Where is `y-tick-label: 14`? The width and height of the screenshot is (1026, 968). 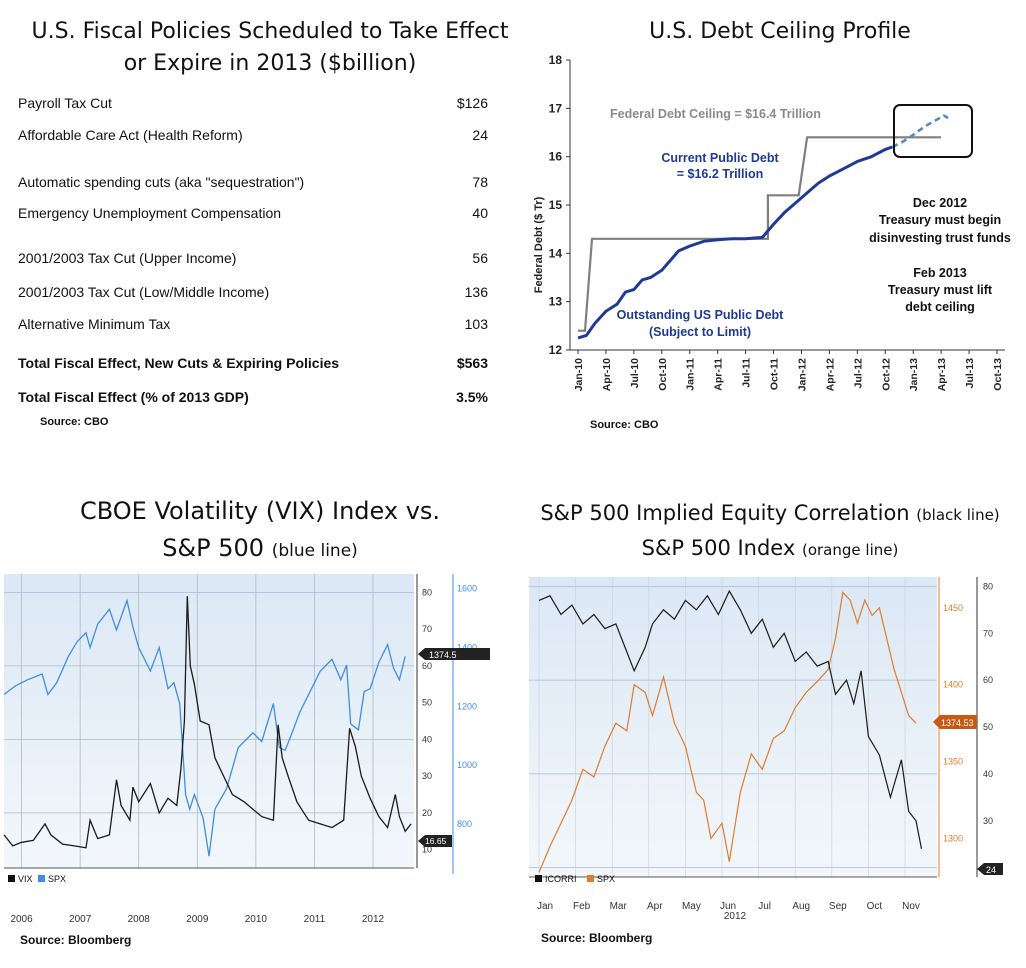 y-tick-label: 14 is located at coordinates (556, 253).